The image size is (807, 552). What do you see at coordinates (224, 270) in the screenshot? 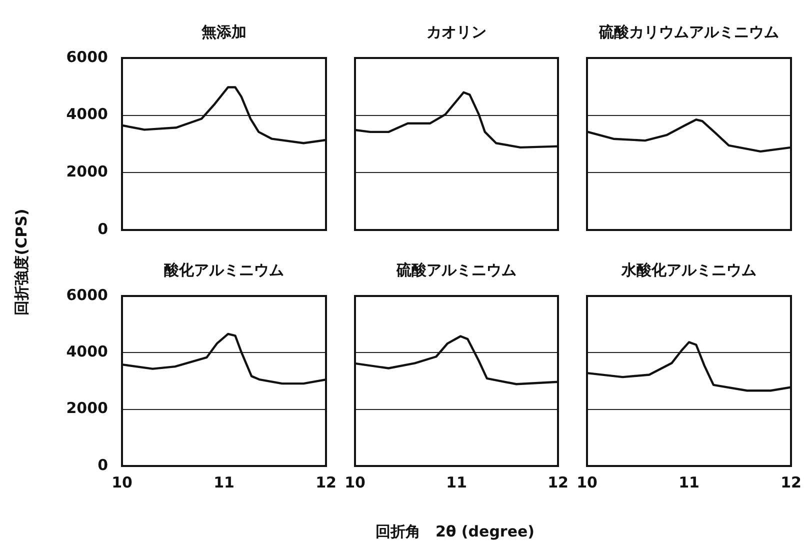
I see `chart-title: 酸化アルミニウム` at bounding box center [224, 270].